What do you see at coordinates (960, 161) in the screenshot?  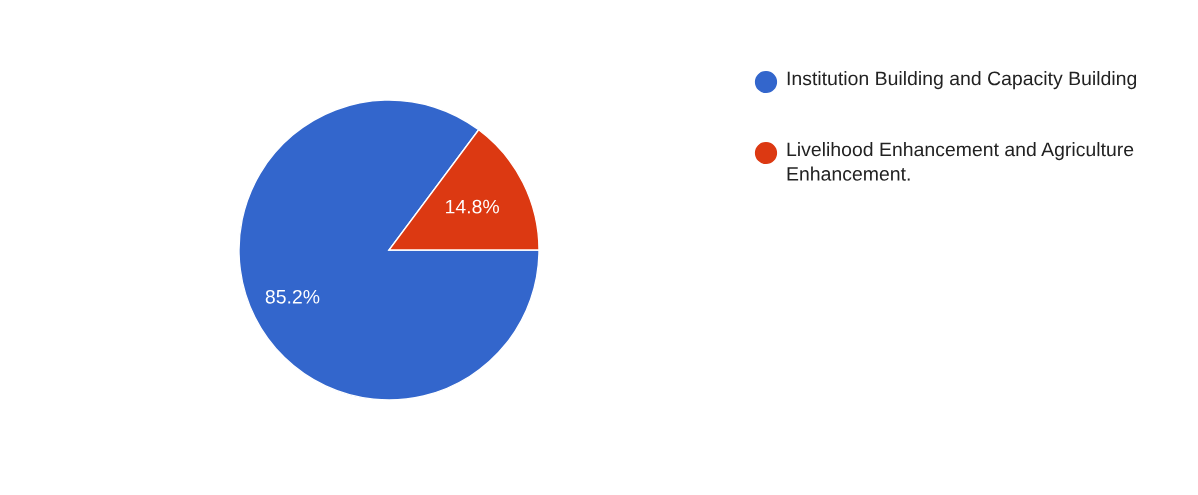 I see `legend-label: Livelihood Enhancement and Agriculture Enhancement.` at bounding box center [960, 161].